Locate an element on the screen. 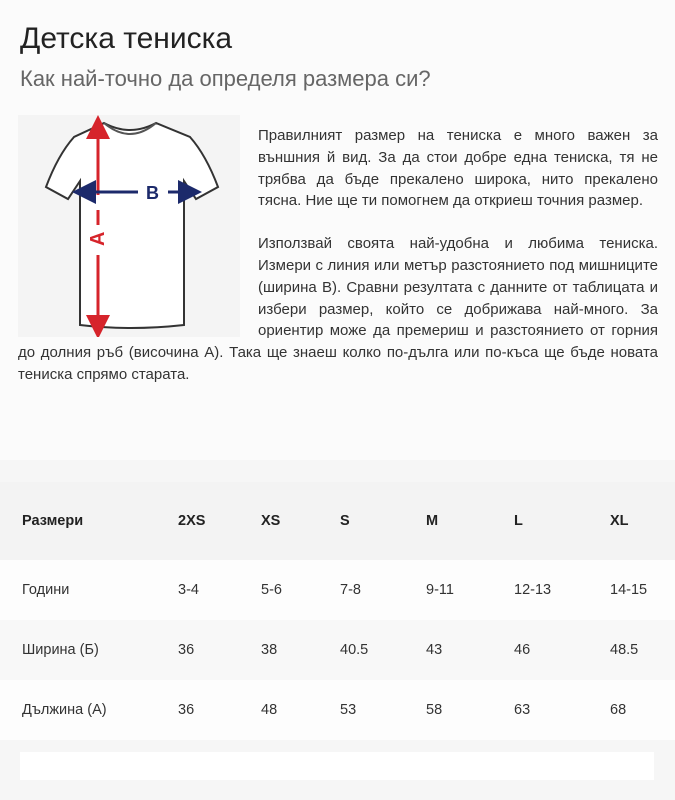 The image size is (675, 800). table-cell: 14-15 is located at coordinates (629, 590).